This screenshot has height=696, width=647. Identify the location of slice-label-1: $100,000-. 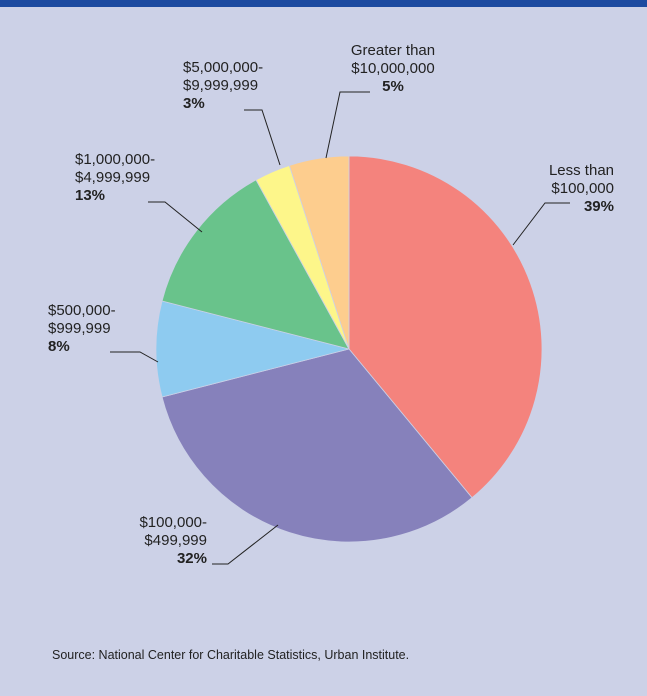
(173, 522).